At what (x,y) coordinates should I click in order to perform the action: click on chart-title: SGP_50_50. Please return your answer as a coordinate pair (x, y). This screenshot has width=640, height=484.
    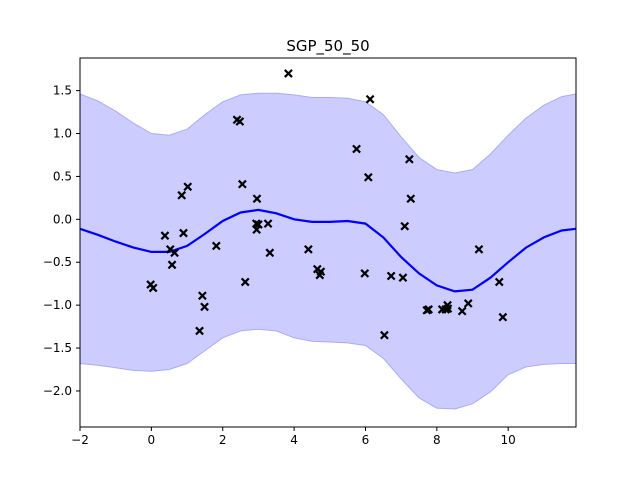
    Looking at the image, I should click on (327, 46).